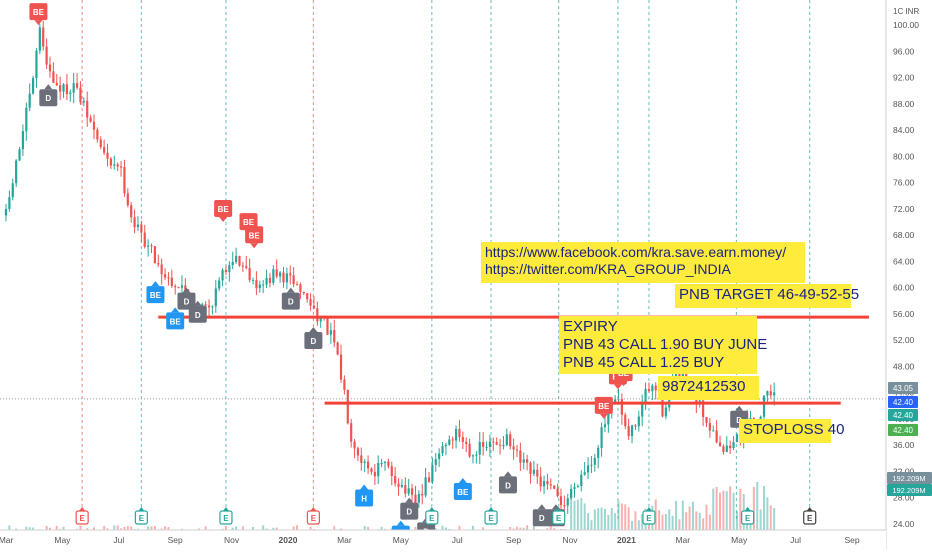 Image resolution: width=932 pixels, height=555 pixels. What do you see at coordinates (904, 130) in the screenshot?
I see `price-tick-label: 84.00` at bounding box center [904, 130].